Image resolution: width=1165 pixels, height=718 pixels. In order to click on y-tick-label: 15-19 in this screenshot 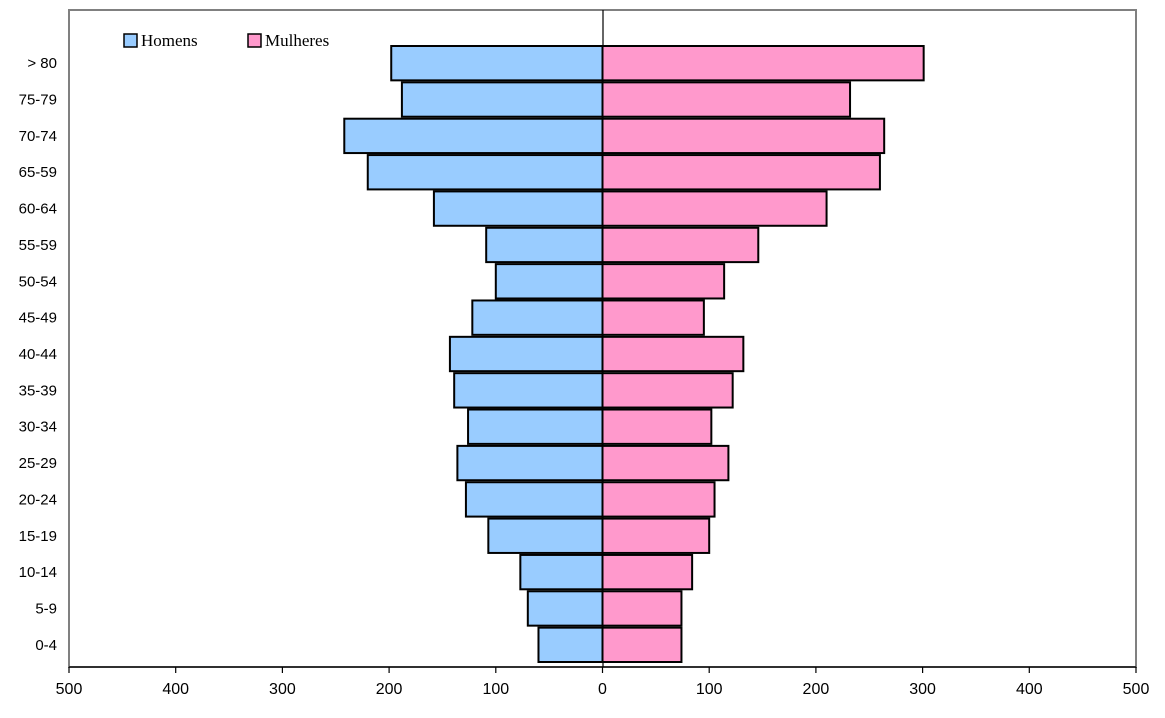, I will do `click(38, 536)`.